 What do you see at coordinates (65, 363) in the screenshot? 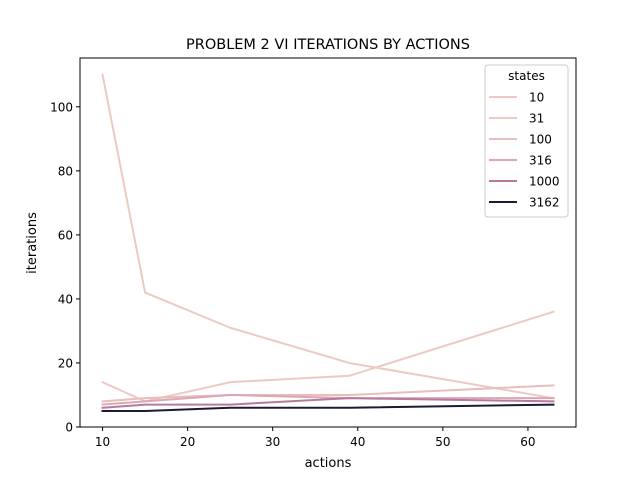
I see `y-tick-label: 20` at bounding box center [65, 363].